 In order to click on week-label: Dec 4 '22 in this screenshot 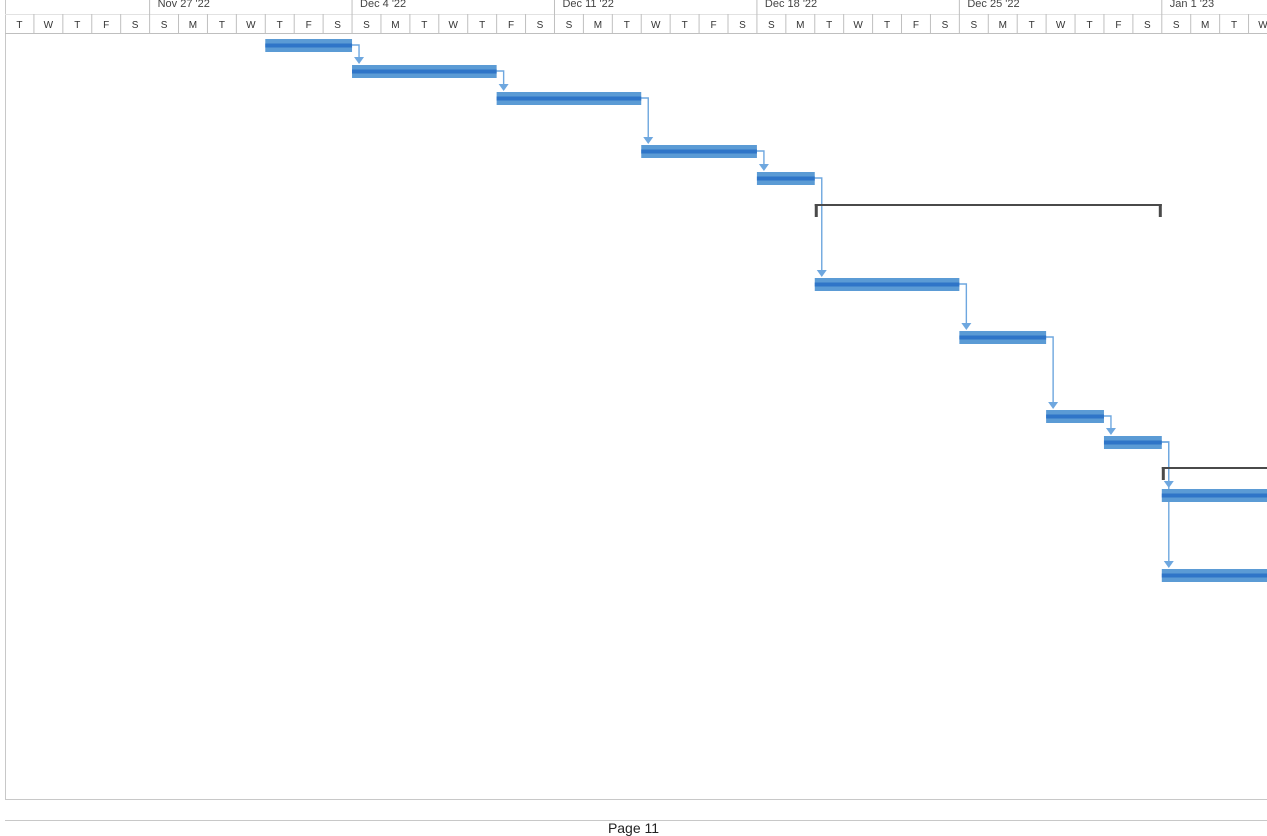, I will do `click(383, 5)`.